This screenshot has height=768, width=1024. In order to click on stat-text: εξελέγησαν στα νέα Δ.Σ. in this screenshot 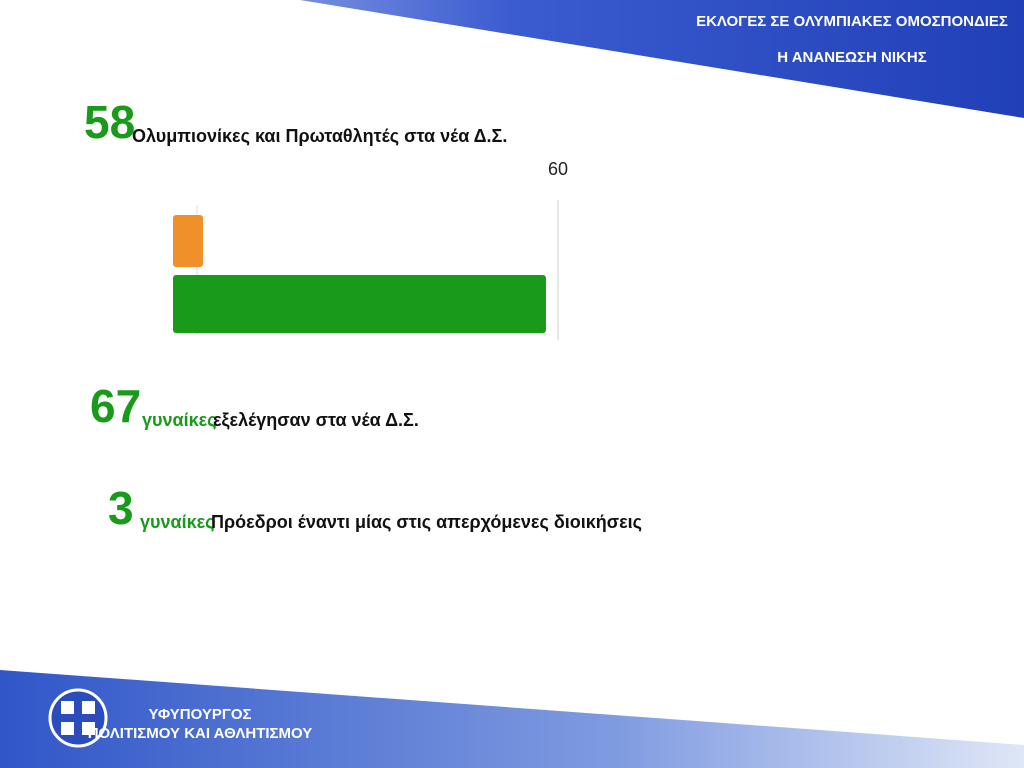, I will do `click(316, 420)`.